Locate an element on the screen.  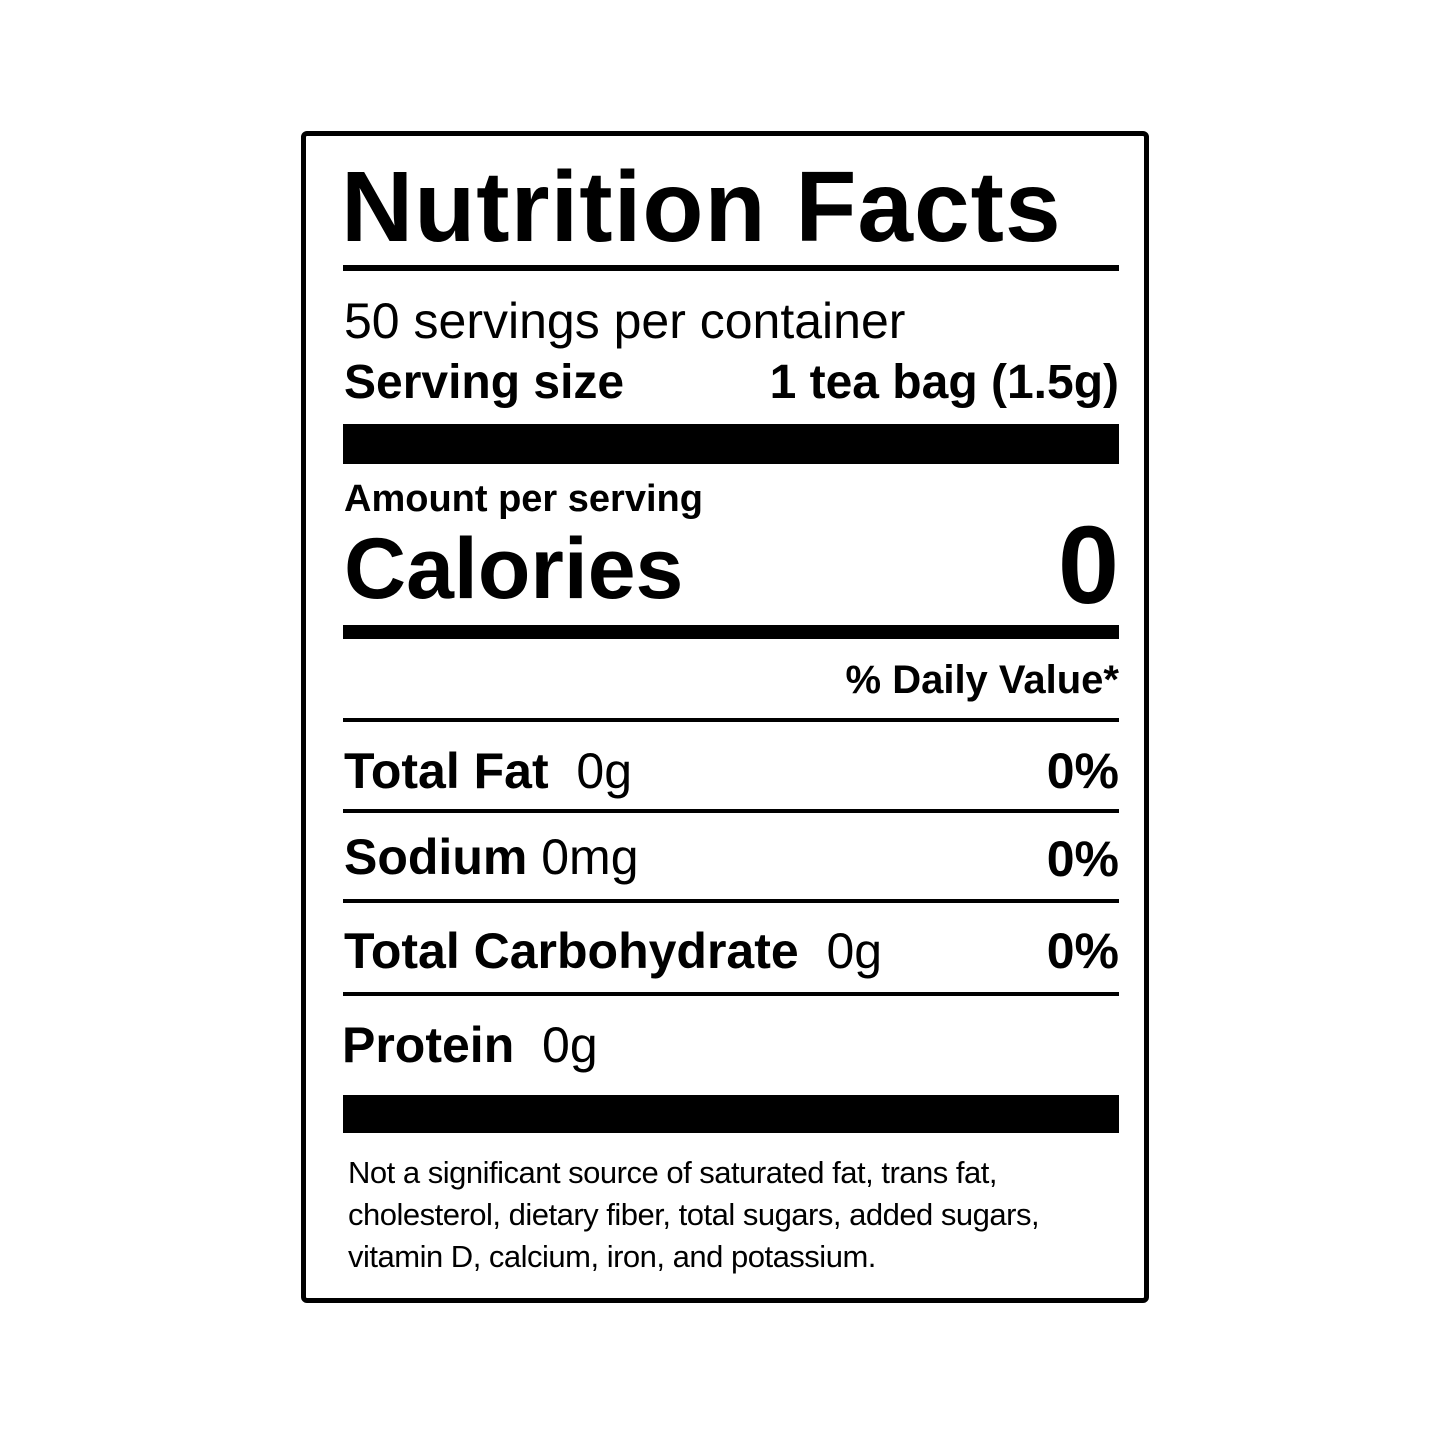
nutrient-row-total-fat: Total Fat 0g is located at coordinates (488, 771).